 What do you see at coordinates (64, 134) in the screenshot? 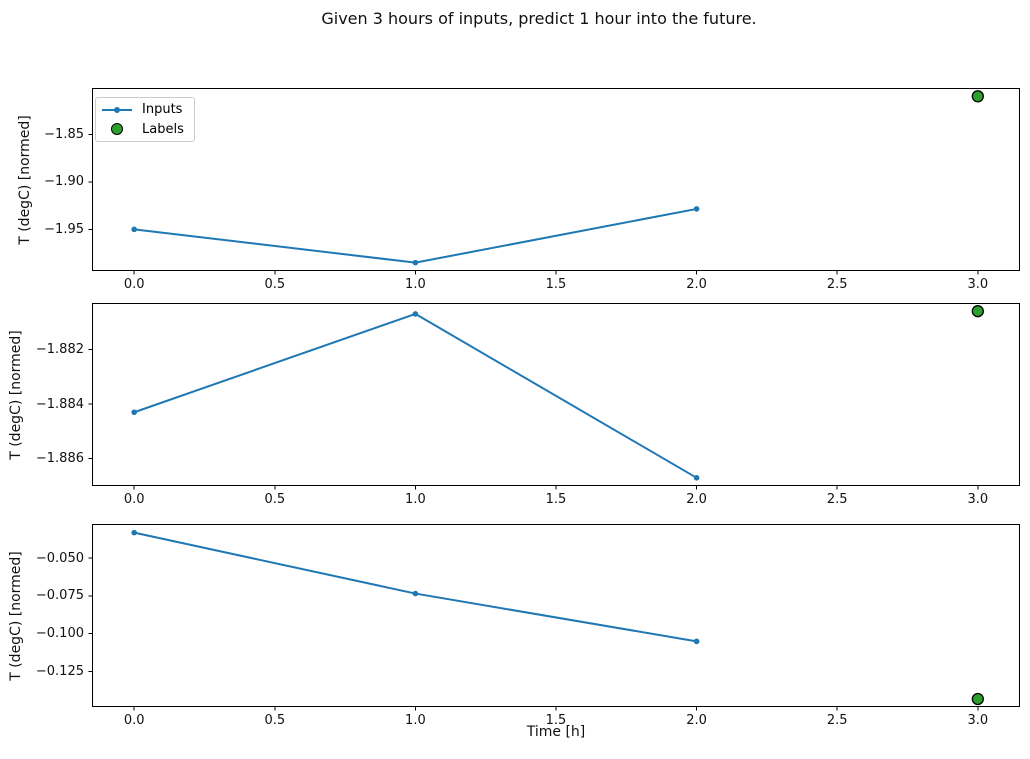
I see `subplot-1-ytick-label: −1.85` at bounding box center [64, 134].